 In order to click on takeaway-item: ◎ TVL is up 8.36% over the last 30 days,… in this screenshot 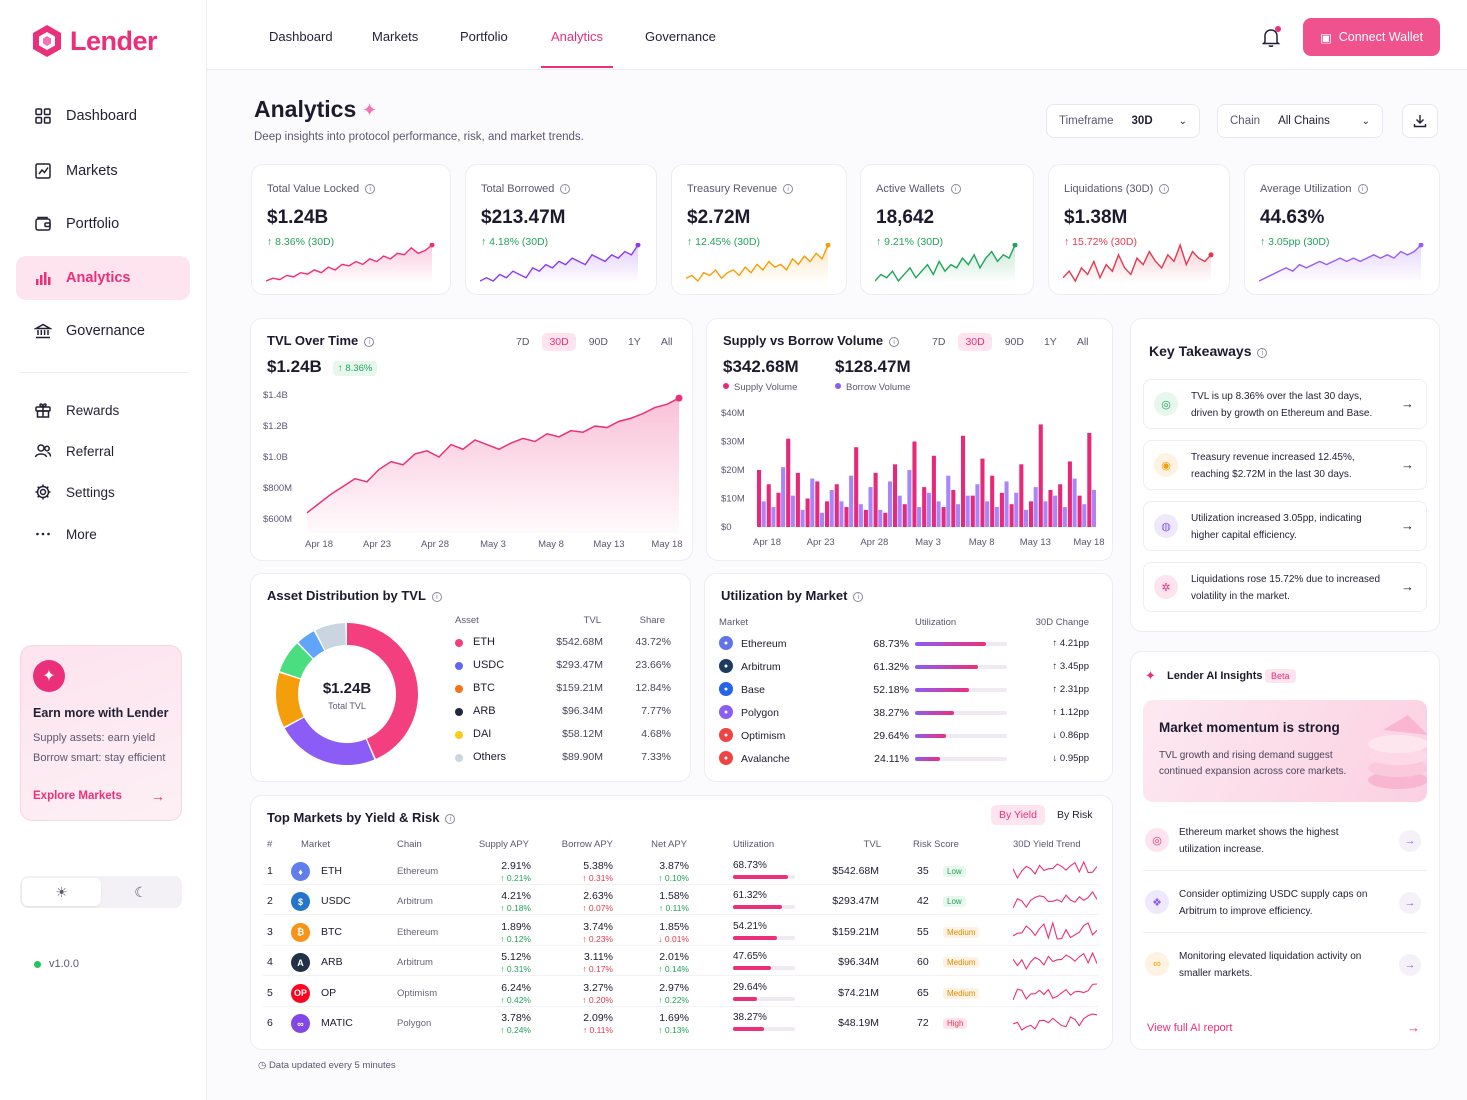, I will do `click(1285, 404)`.